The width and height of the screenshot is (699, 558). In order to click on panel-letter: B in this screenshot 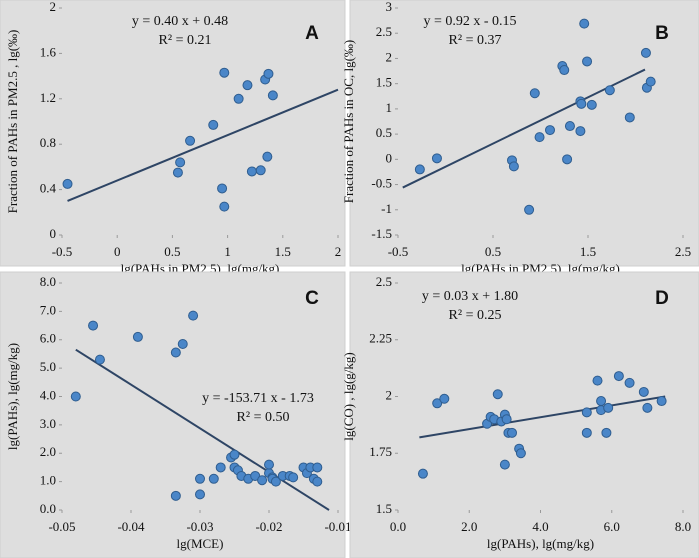, I will do `click(662, 33)`.